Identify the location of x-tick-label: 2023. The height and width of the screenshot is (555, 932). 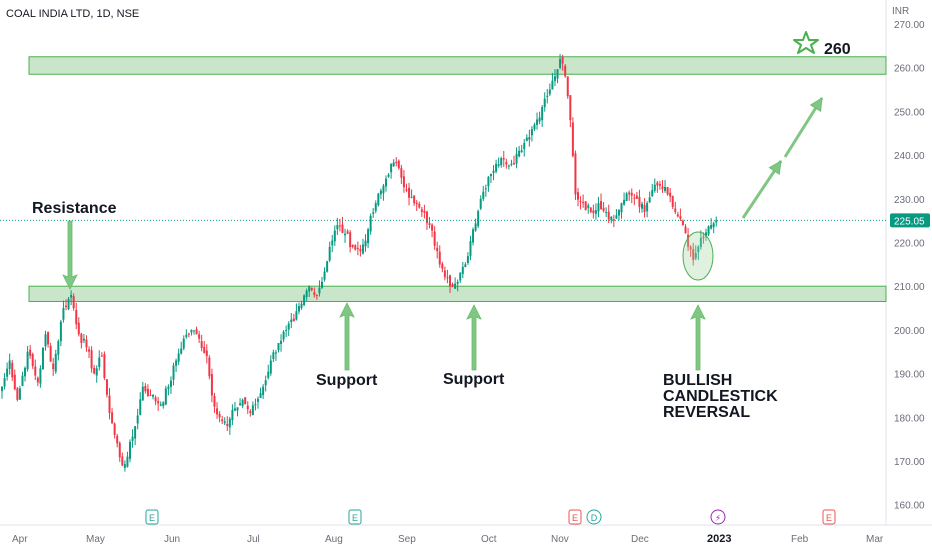
(719, 539).